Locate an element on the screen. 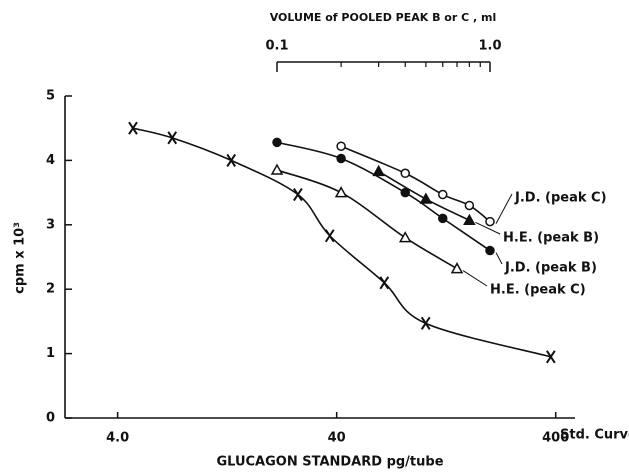 The image size is (629, 474). series-label: J.D. (peak B) is located at coordinates (550, 268).